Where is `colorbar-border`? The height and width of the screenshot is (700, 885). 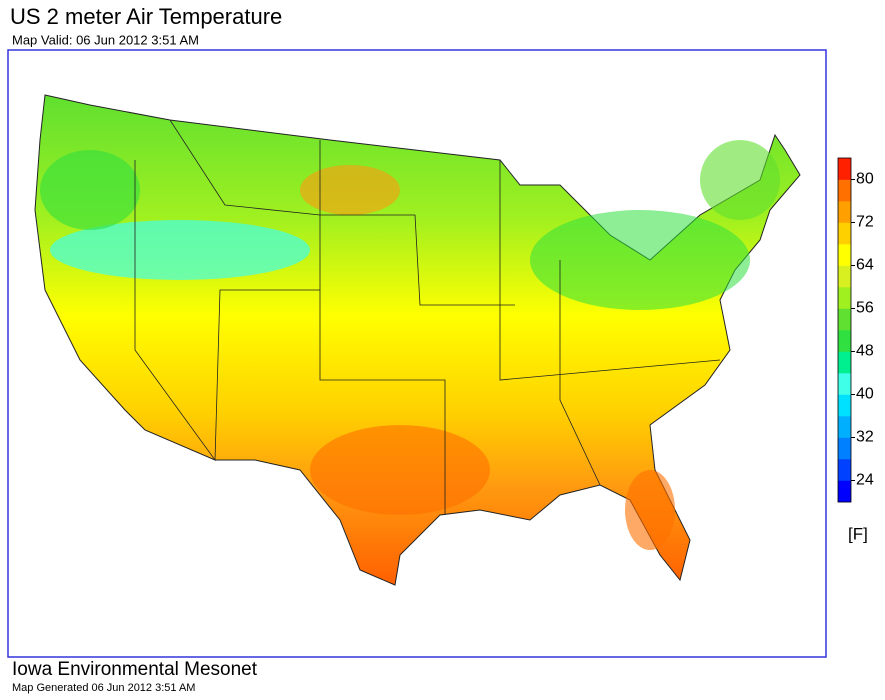 colorbar-border is located at coordinates (844, 330).